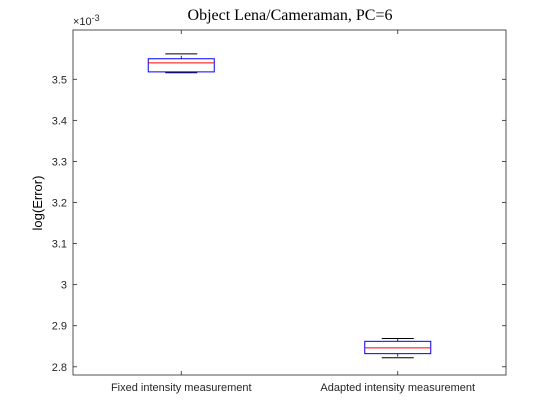  I want to click on y-tick-label: 3.2, so click(59, 204).